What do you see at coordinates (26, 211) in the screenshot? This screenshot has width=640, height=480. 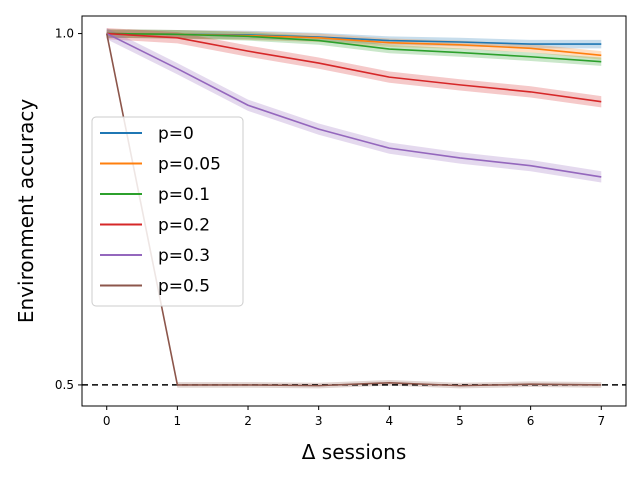 I see `y-axis-label: Environment accuracy` at bounding box center [26, 211].